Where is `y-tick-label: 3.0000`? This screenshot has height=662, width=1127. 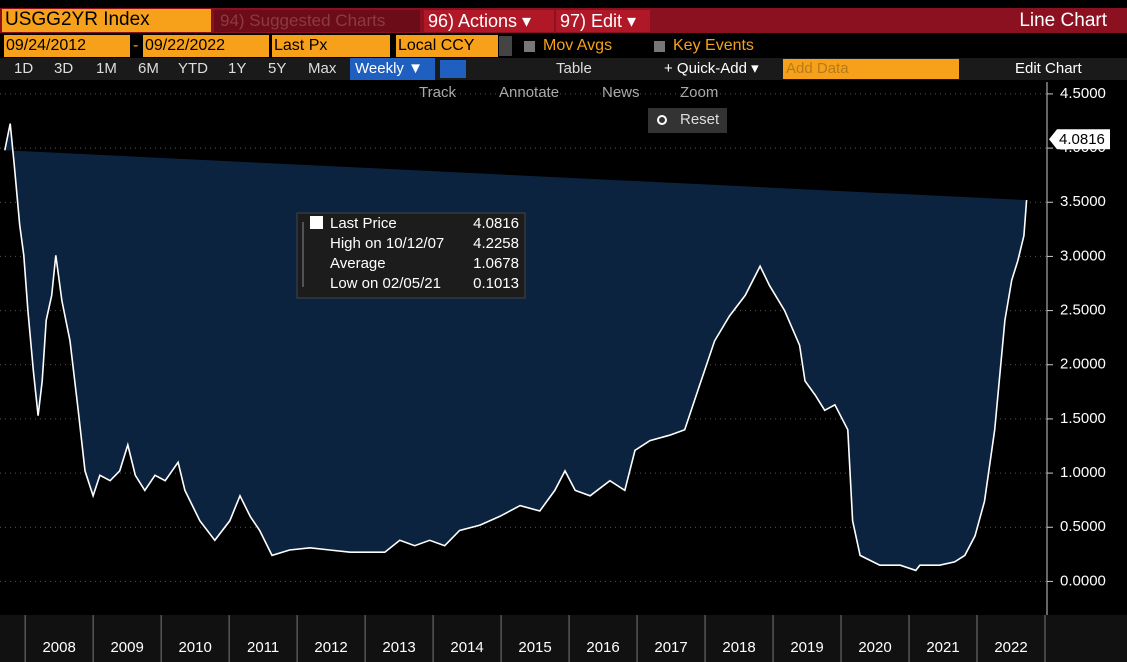 y-tick-label: 3.0000 is located at coordinates (1083, 255).